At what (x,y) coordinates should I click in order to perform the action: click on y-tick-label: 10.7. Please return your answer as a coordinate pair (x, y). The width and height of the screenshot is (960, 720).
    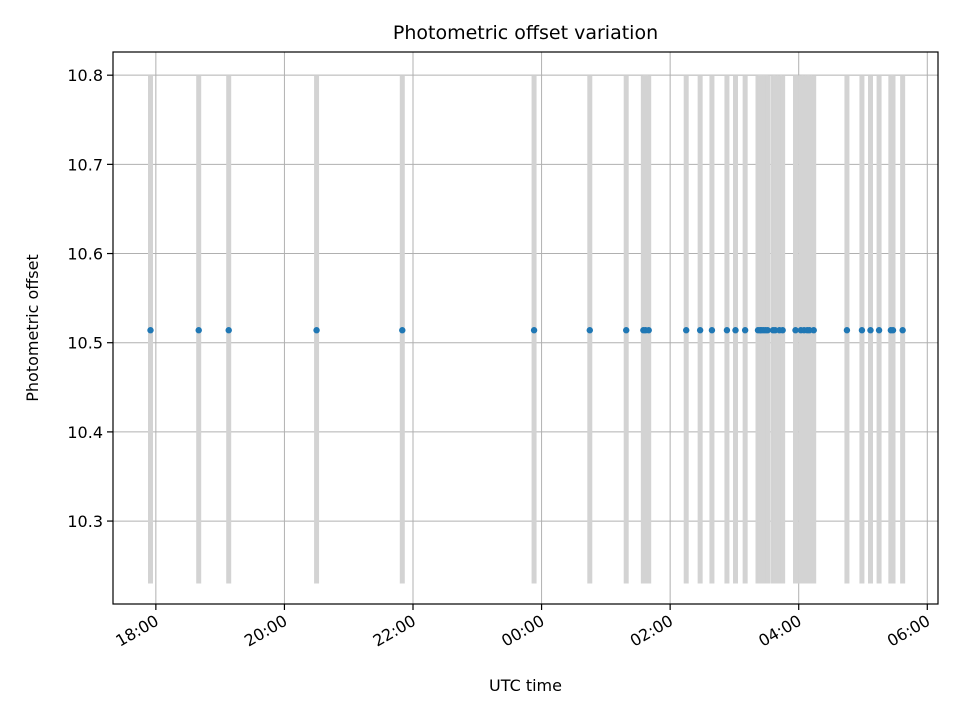
    Looking at the image, I should click on (85, 164).